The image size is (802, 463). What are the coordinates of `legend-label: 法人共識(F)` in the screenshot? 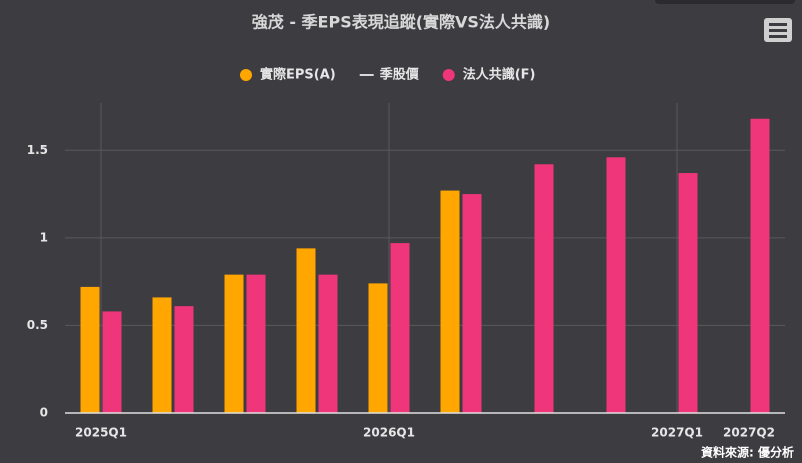 It's located at (499, 75).